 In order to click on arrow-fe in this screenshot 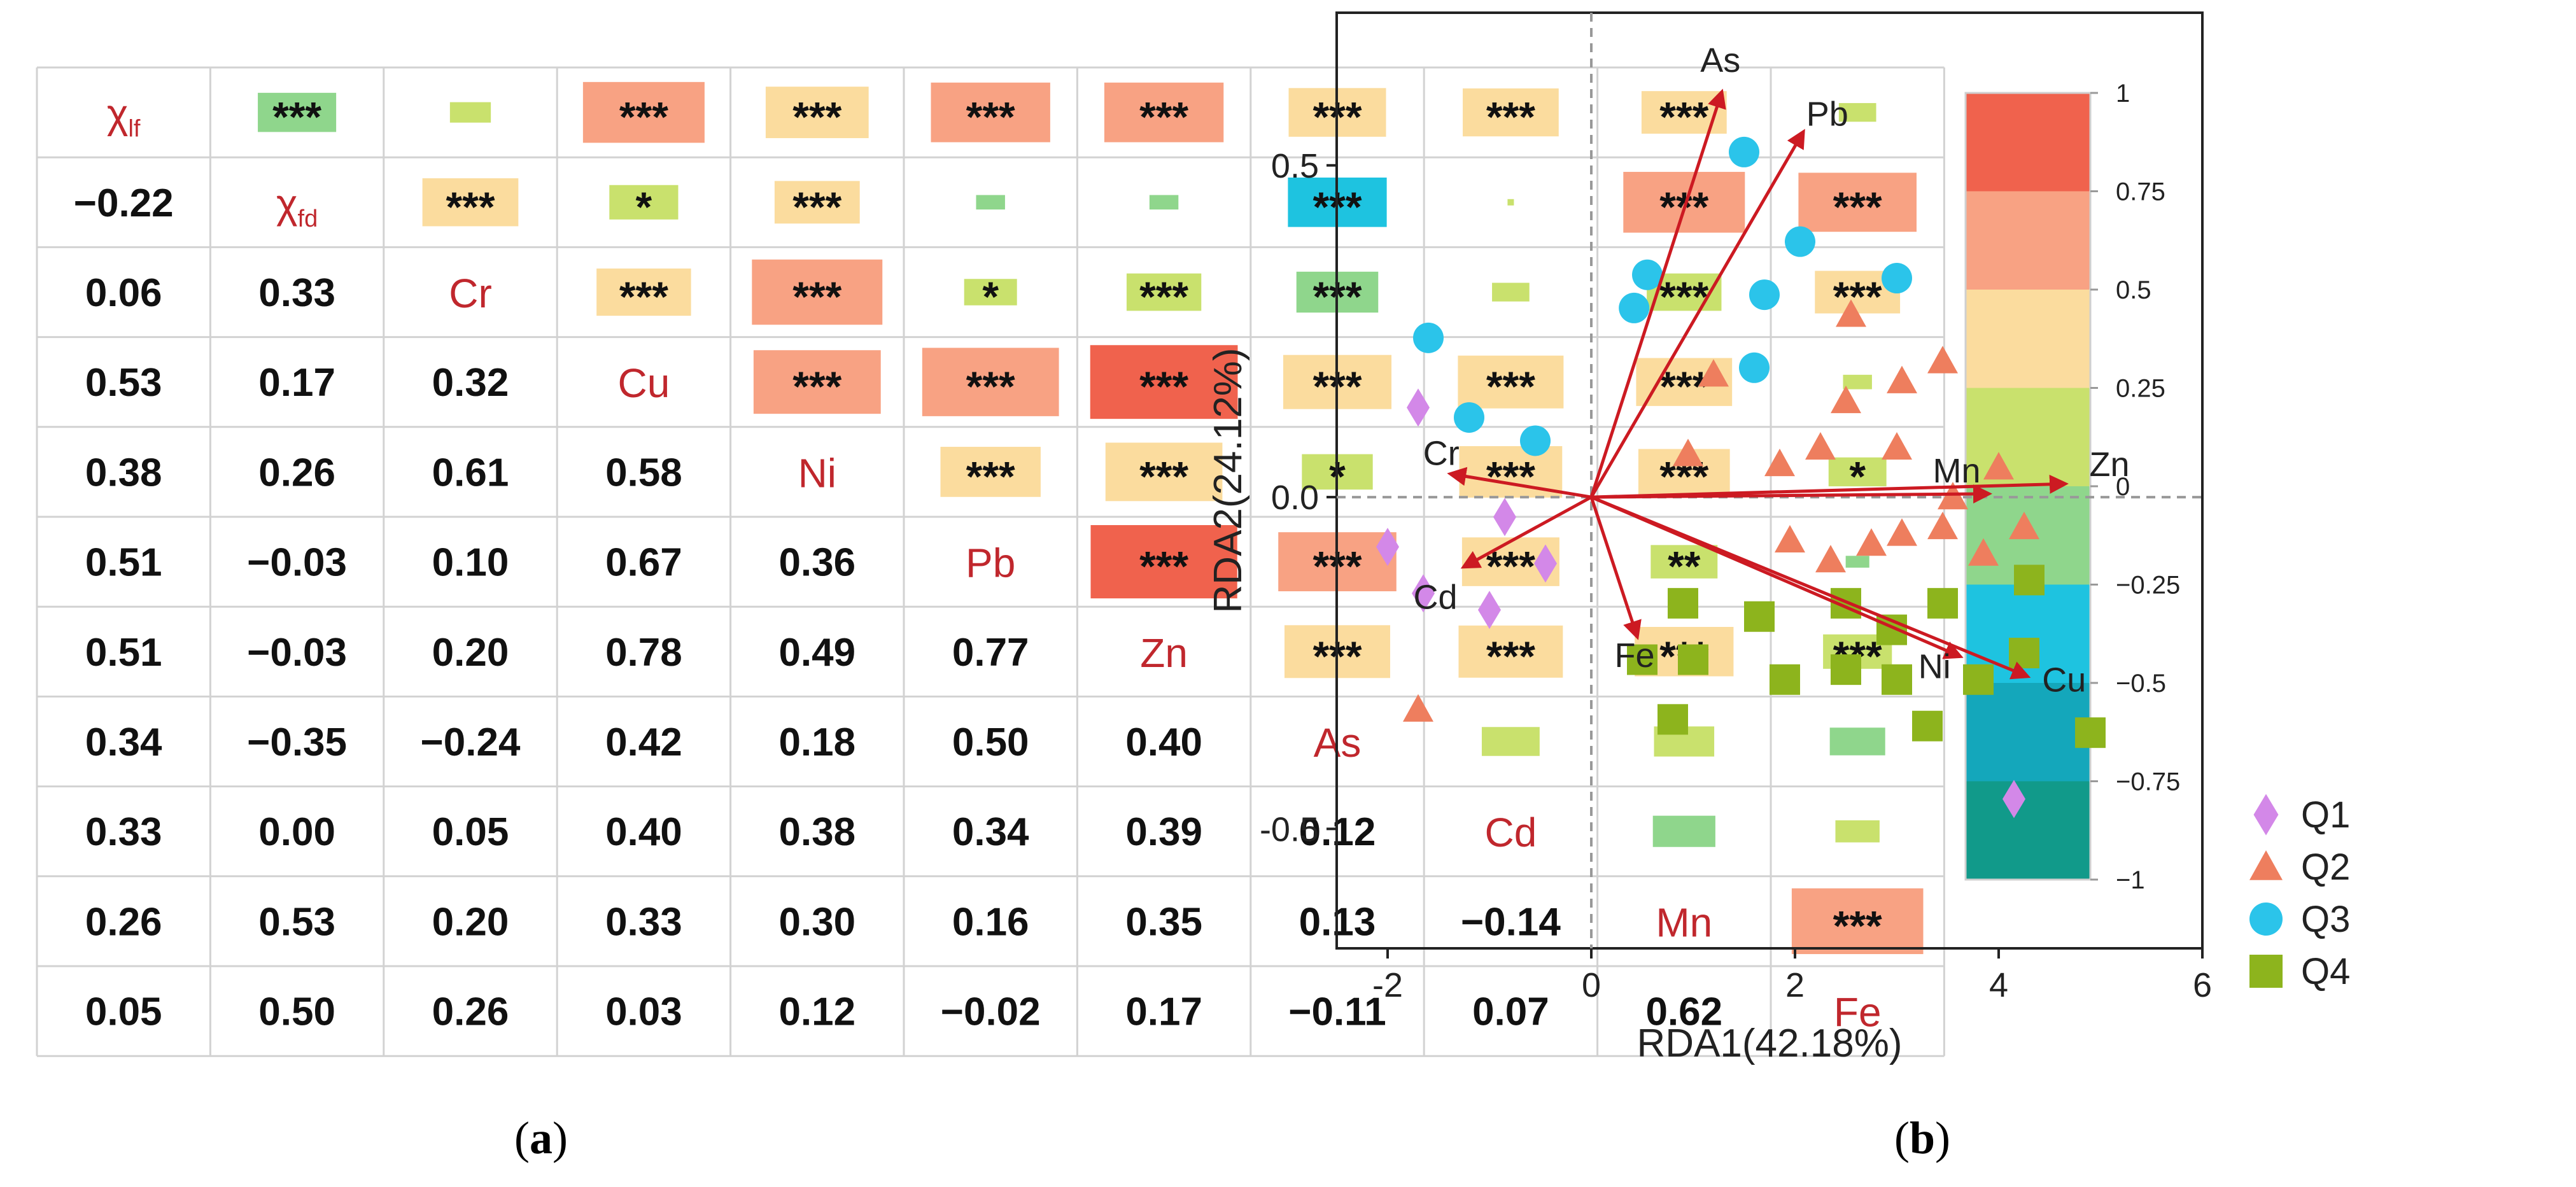, I will do `click(1616, 568)`.